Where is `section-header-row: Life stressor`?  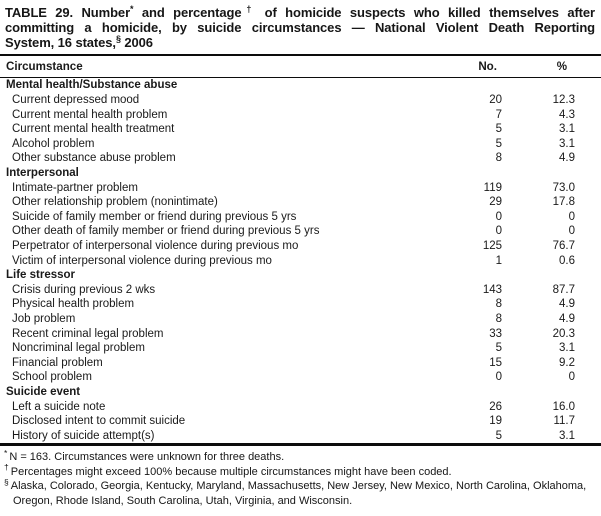 section-header-row: Life stressor is located at coordinates (300, 275).